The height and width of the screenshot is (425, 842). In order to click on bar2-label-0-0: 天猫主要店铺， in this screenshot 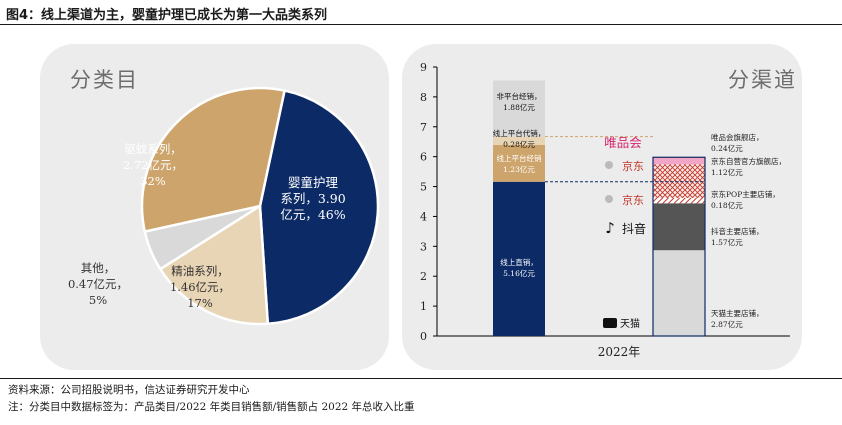, I will do `click(737, 313)`.